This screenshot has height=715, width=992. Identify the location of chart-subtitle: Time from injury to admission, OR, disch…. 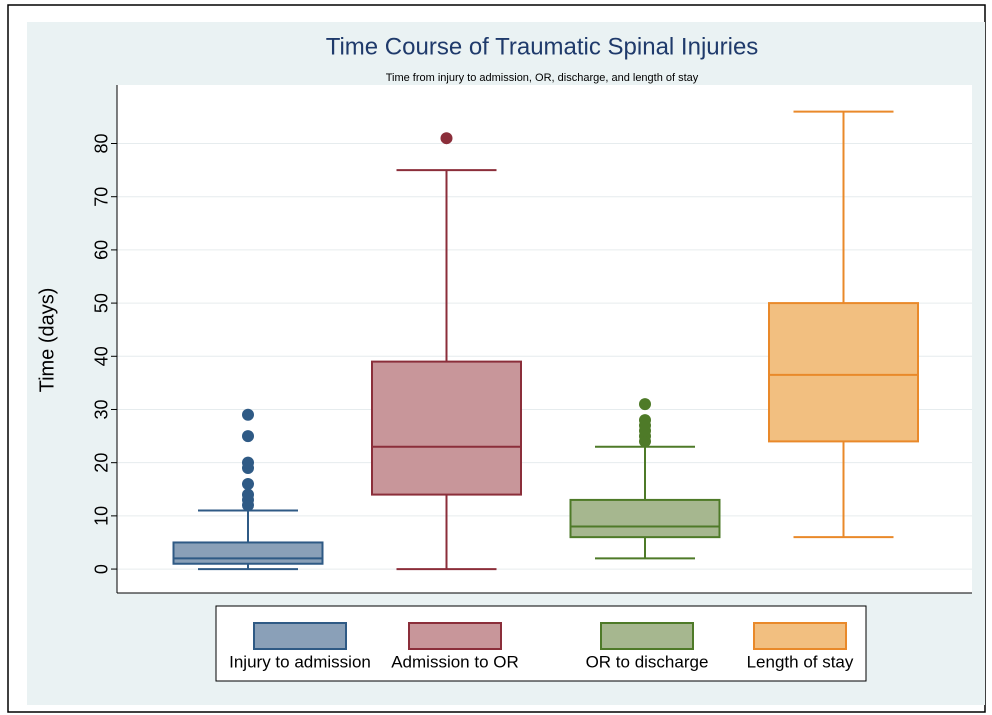
(542, 78).